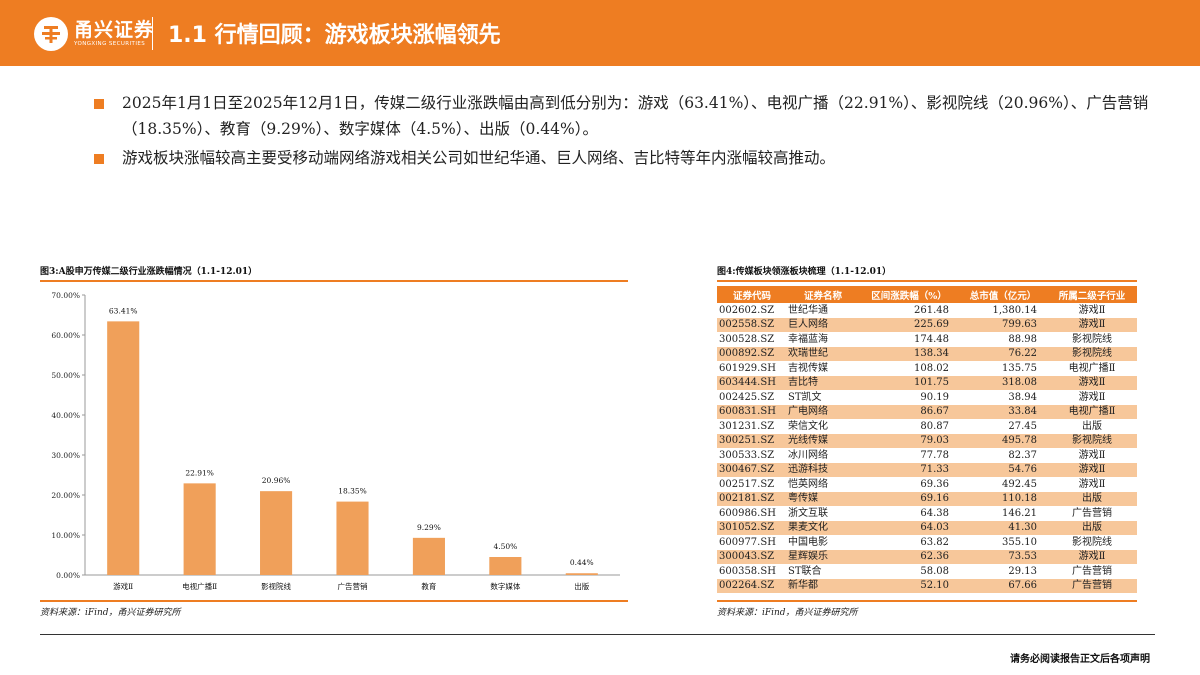  I want to click on table-cell: 电视广播Ⅱ, so click(1092, 411).